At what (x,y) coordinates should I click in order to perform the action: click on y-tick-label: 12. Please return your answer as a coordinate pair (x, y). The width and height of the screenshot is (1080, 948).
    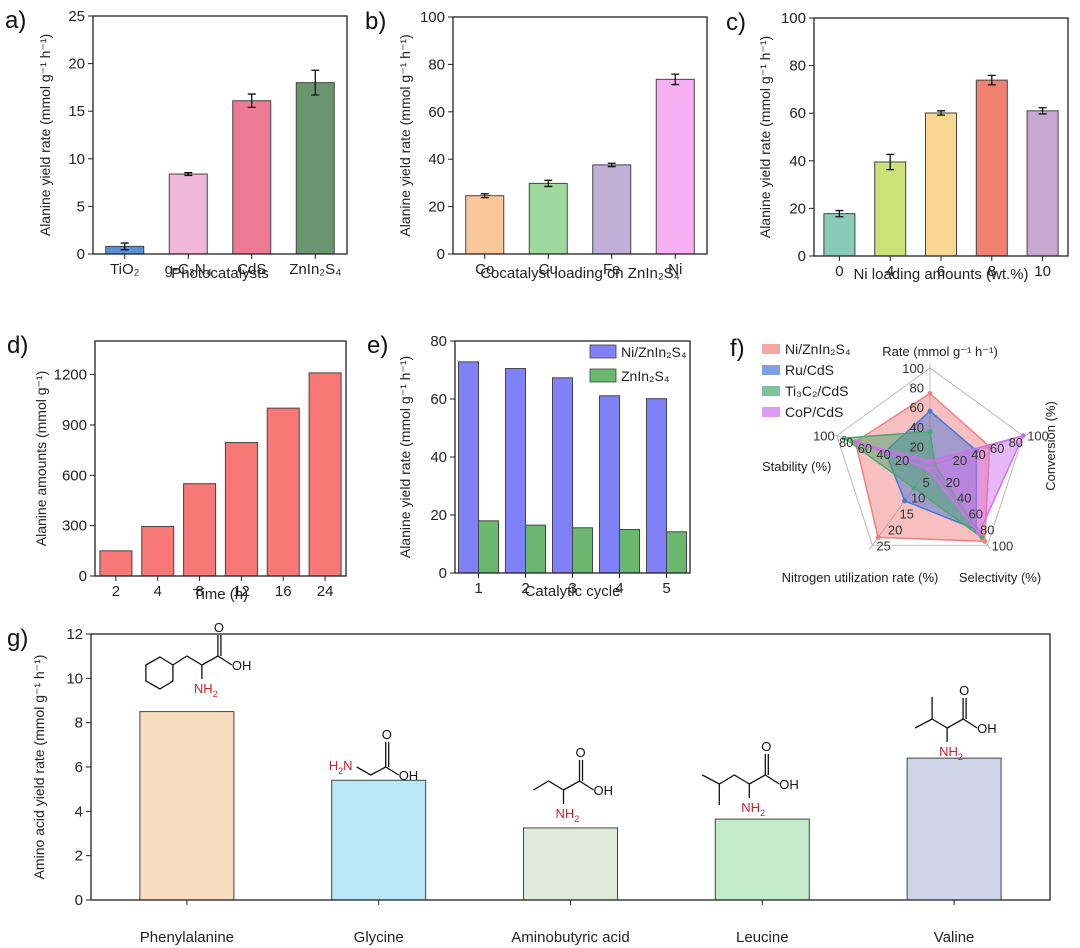
    Looking at the image, I should click on (74, 634).